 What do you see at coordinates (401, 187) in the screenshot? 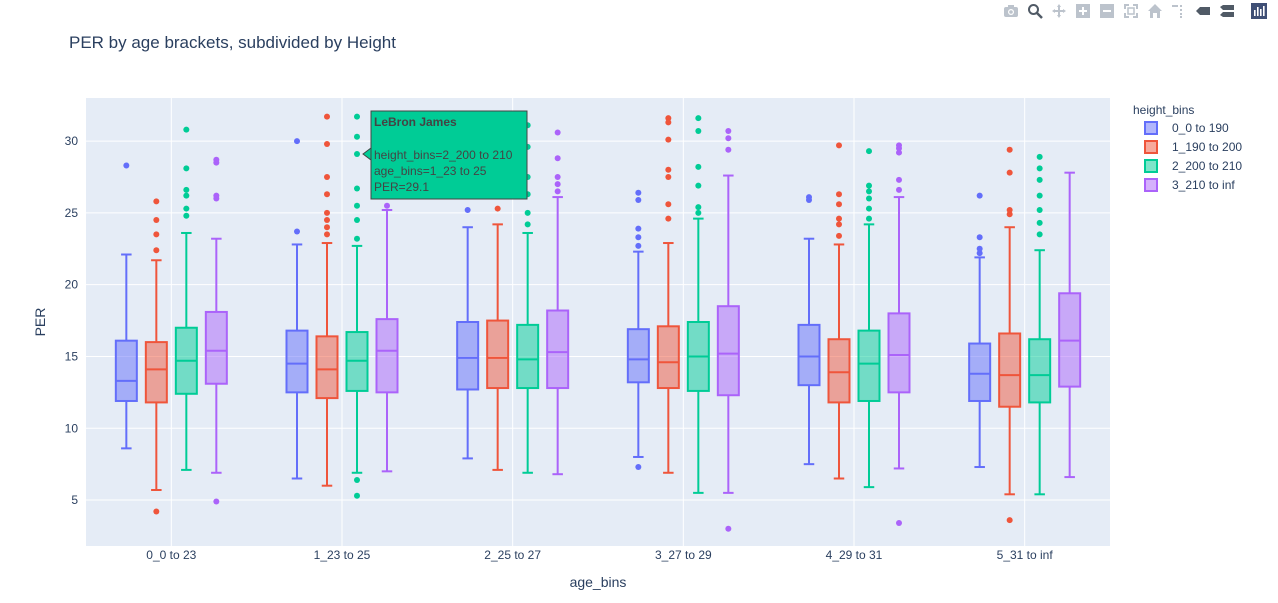
I see `tooltip-line: PER=29.1` at bounding box center [401, 187].